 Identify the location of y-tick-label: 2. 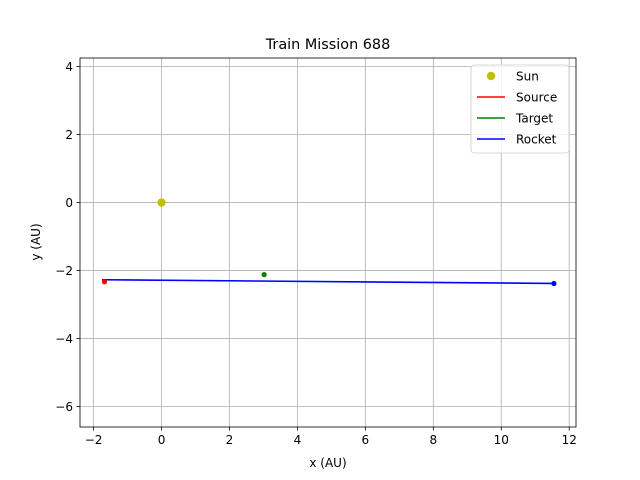
(69, 135).